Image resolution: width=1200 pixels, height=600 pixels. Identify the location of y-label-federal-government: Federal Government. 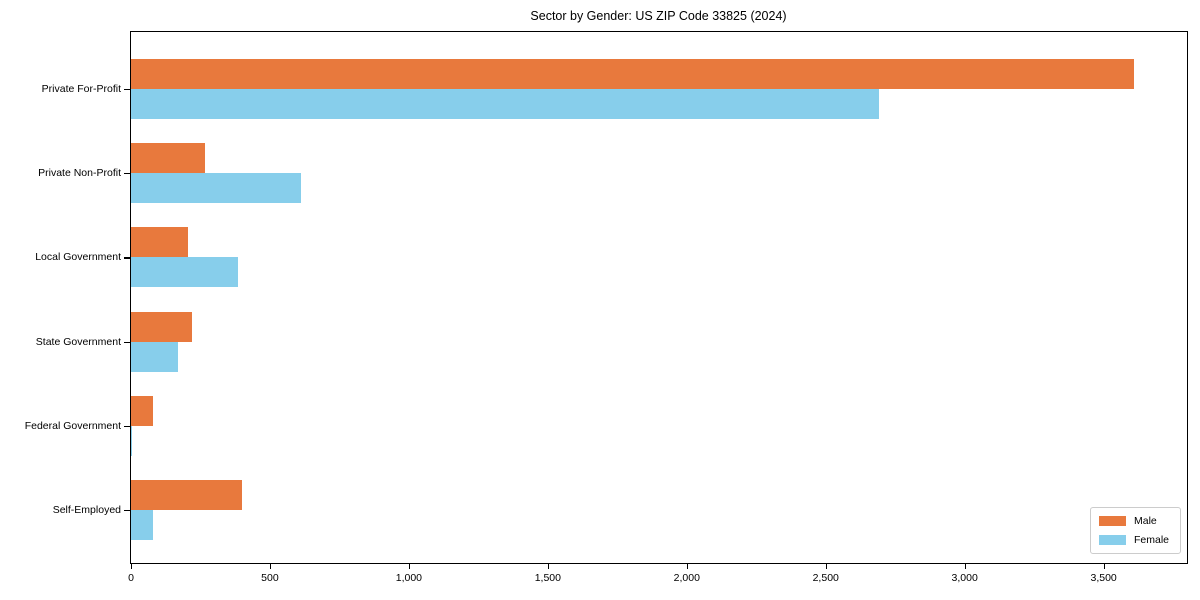
(72, 425).